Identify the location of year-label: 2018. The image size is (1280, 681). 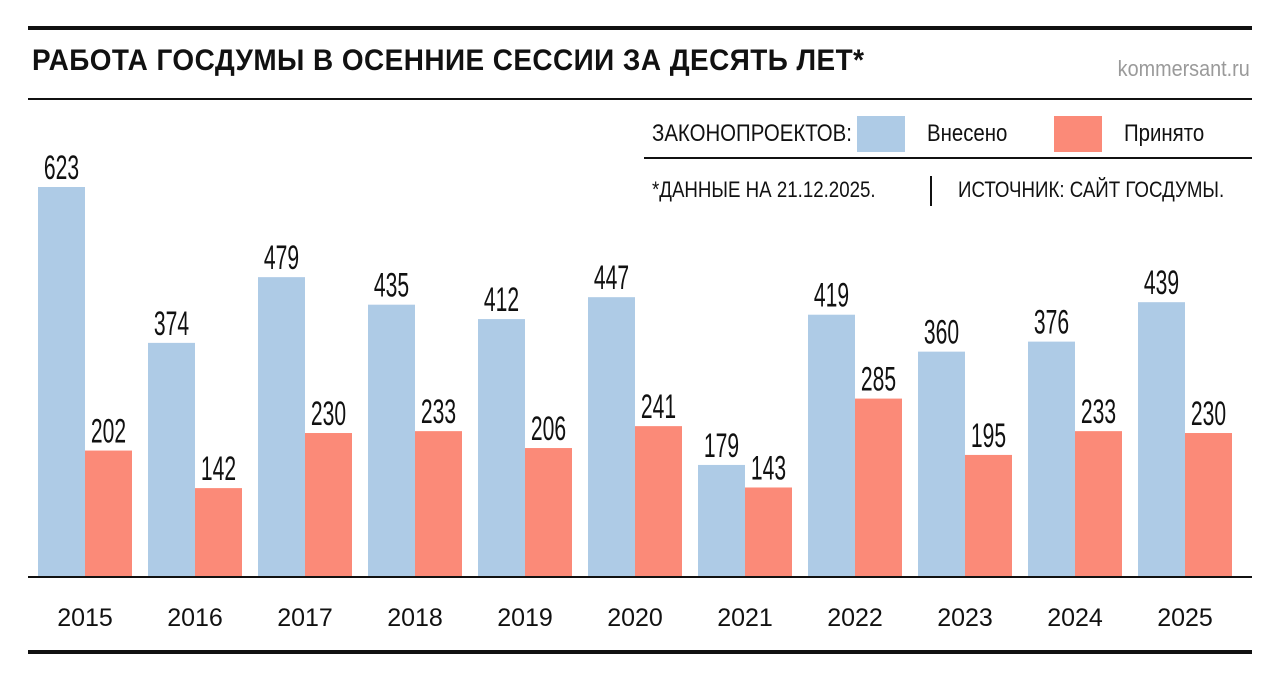
(415, 618).